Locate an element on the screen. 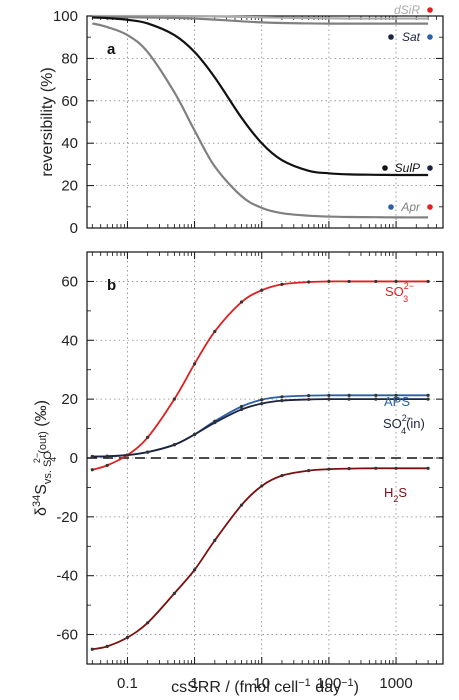 This screenshot has height=700, width=459. x-tick-label: 10 is located at coordinates (261, 683).